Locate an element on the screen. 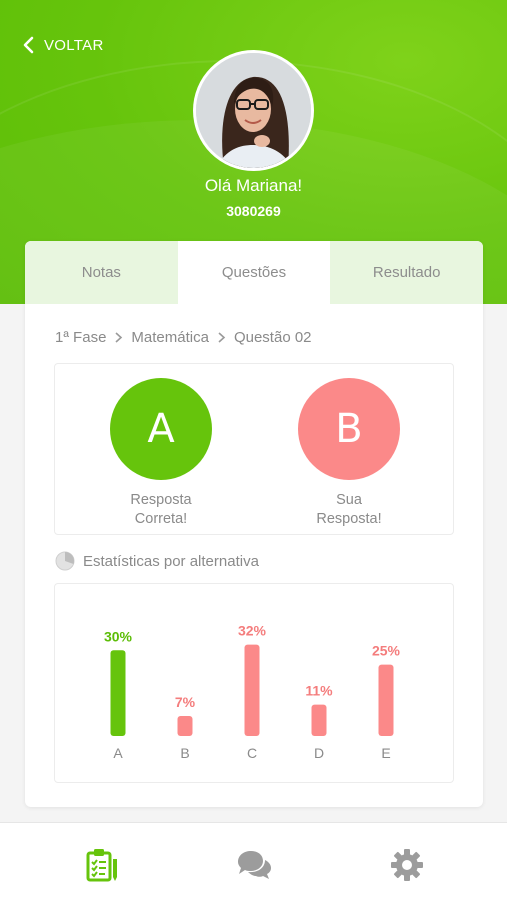 The width and height of the screenshot is (507, 900). nav-messages is located at coordinates (254, 865).